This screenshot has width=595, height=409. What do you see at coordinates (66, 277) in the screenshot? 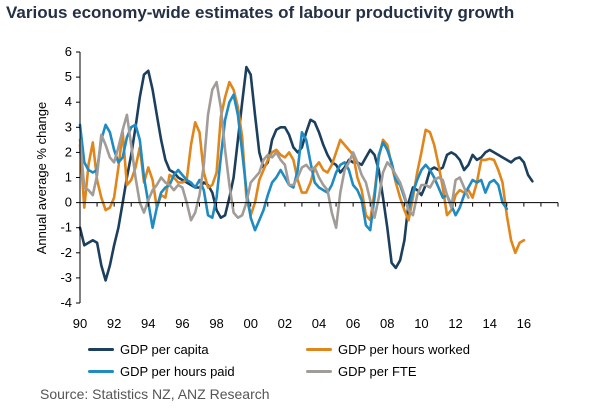
I see `y-tick-label: -3` at bounding box center [66, 277].